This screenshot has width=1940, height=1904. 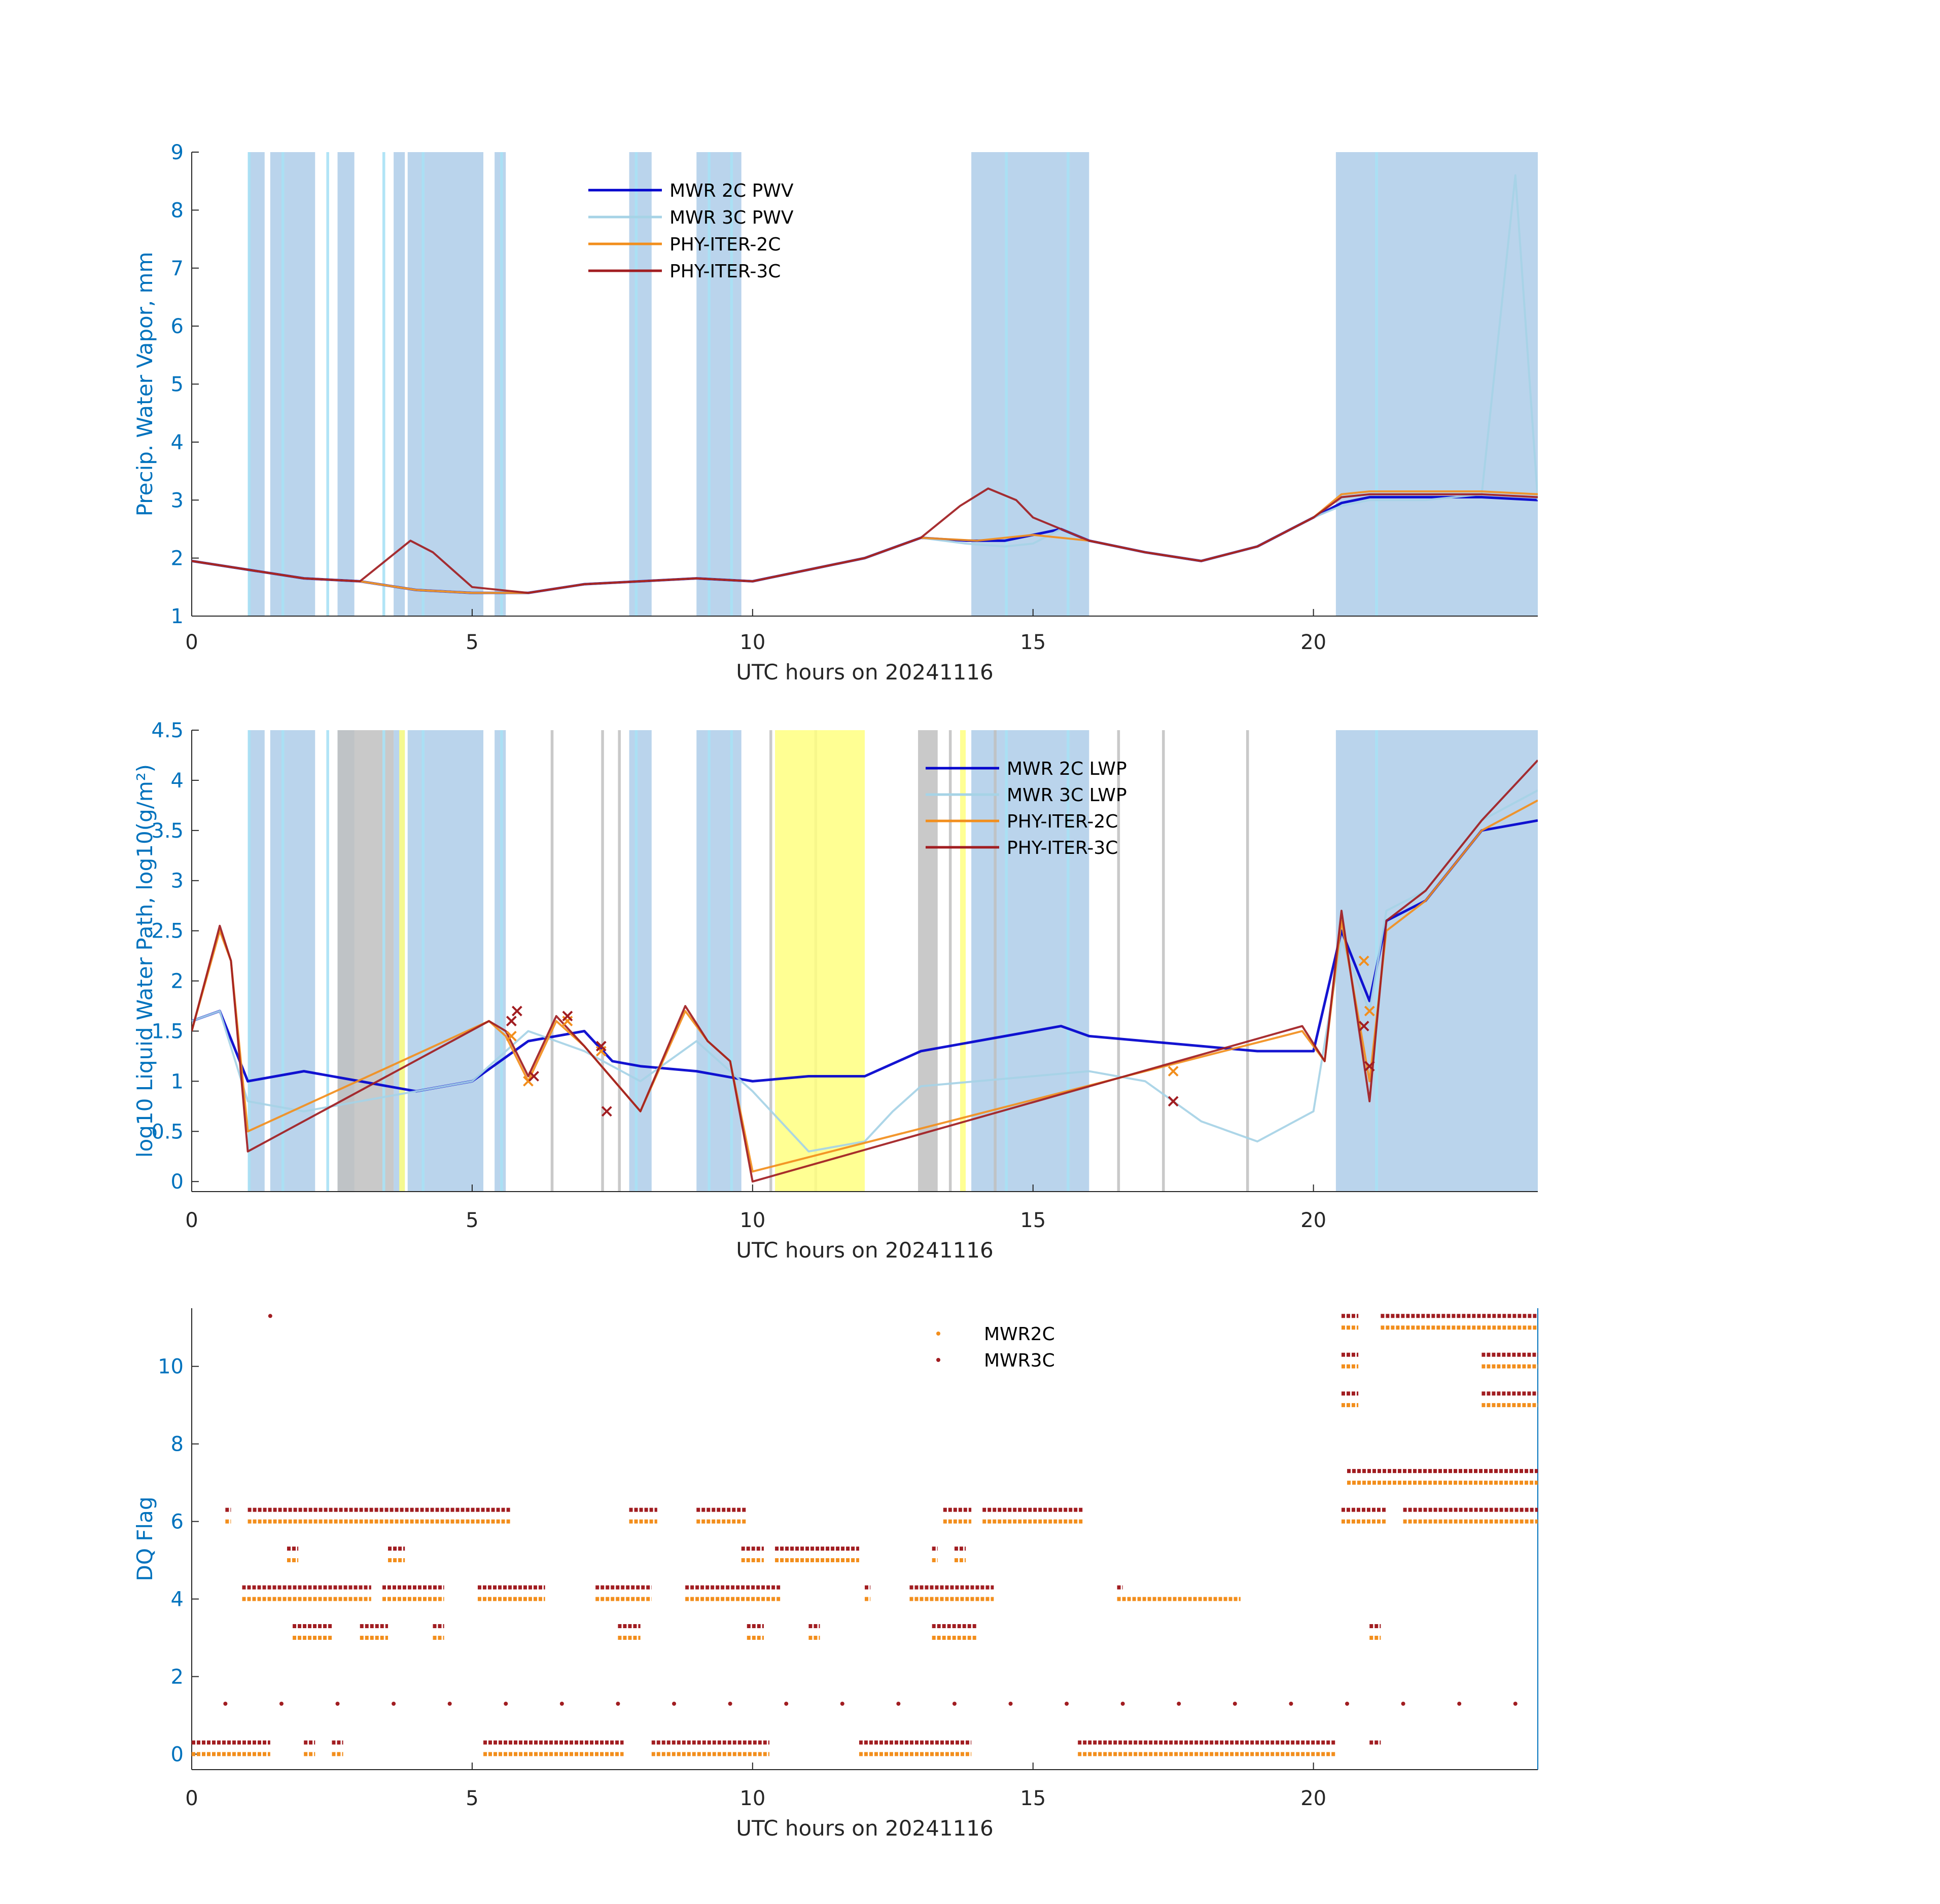 What do you see at coordinates (144, 1539) in the screenshot?
I see `y-axis-label: DQ Flag` at bounding box center [144, 1539].